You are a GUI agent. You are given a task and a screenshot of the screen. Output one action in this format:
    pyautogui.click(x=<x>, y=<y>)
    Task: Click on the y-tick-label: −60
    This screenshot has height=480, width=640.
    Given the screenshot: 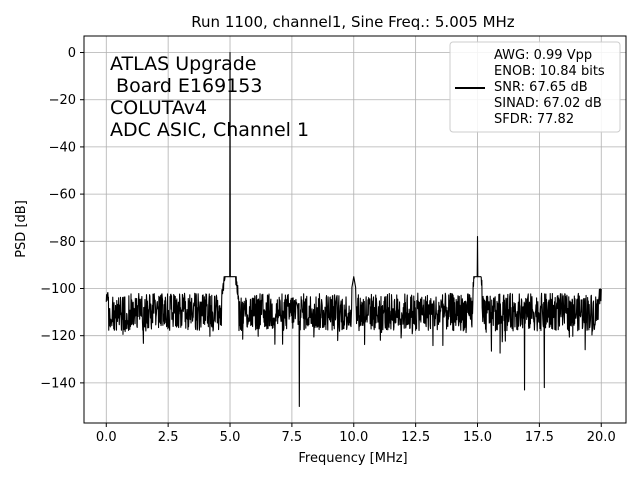 What is the action you would take?
    pyautogui.click(x=62, y=195)
    